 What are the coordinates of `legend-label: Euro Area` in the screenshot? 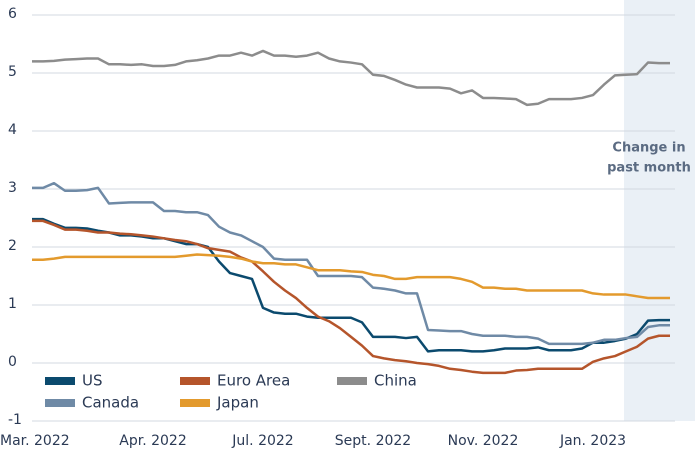 It's located at (253, 381).